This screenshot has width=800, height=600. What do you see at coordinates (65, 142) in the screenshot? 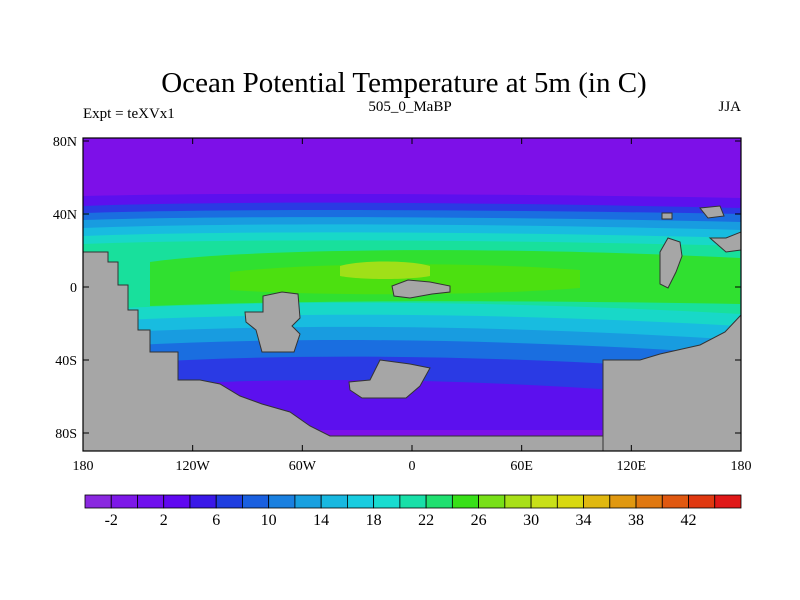
I see `y-tick-label: 80N` at bounding box center [65, 142].